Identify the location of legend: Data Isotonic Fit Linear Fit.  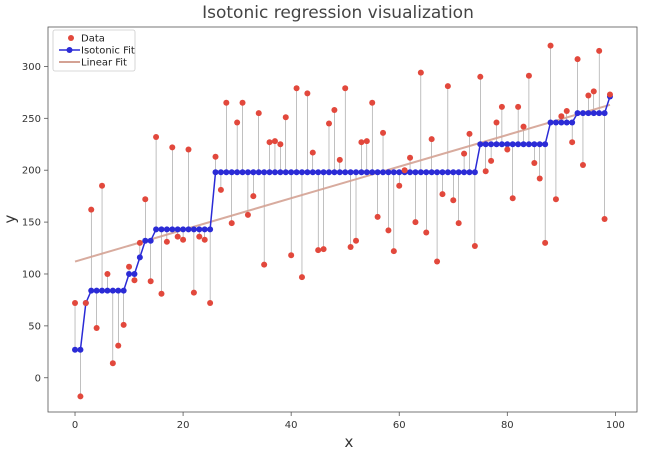
(94, 50).